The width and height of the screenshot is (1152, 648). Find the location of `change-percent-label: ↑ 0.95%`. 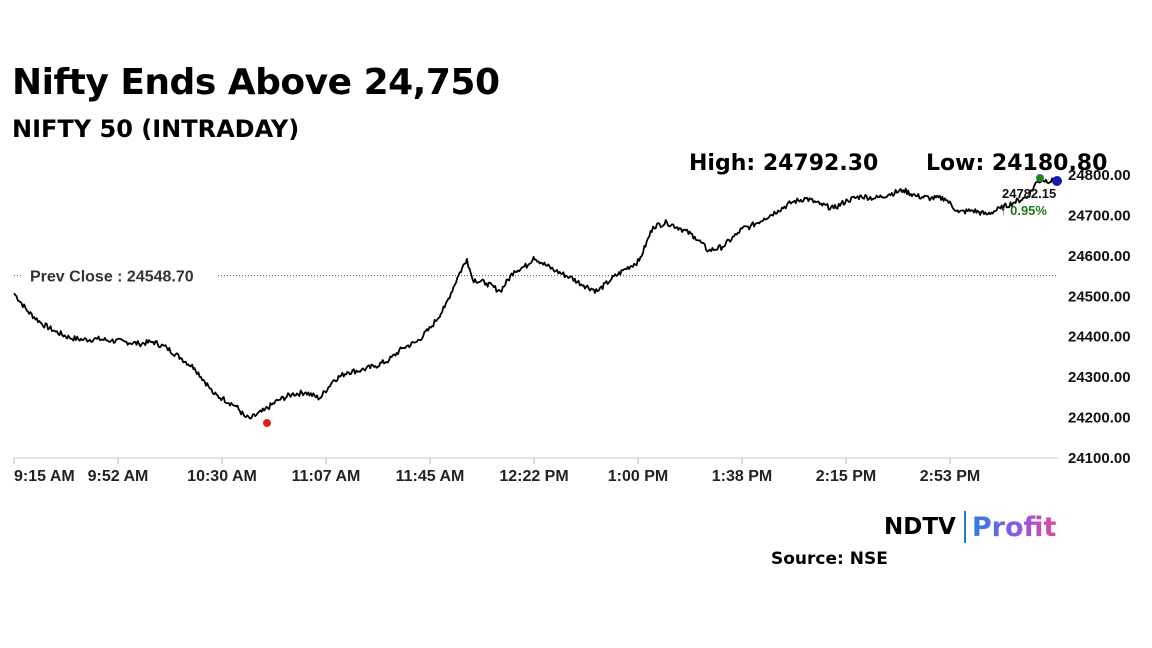

change-percent-label: ↑ 0.95% is located at coordinates (1023, 210).